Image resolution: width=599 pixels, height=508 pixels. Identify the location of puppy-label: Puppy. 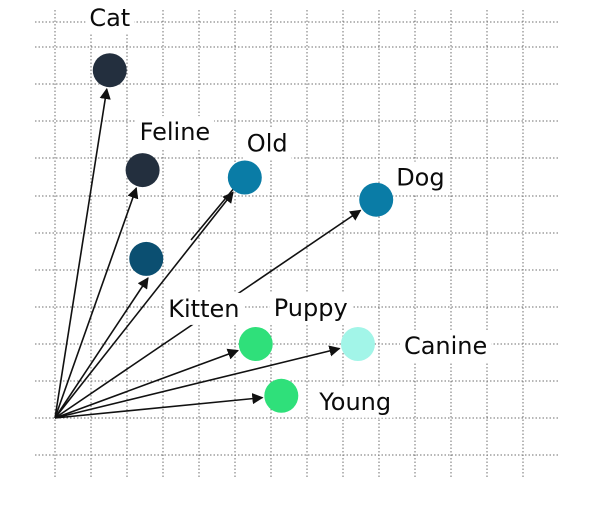
(311, 308).